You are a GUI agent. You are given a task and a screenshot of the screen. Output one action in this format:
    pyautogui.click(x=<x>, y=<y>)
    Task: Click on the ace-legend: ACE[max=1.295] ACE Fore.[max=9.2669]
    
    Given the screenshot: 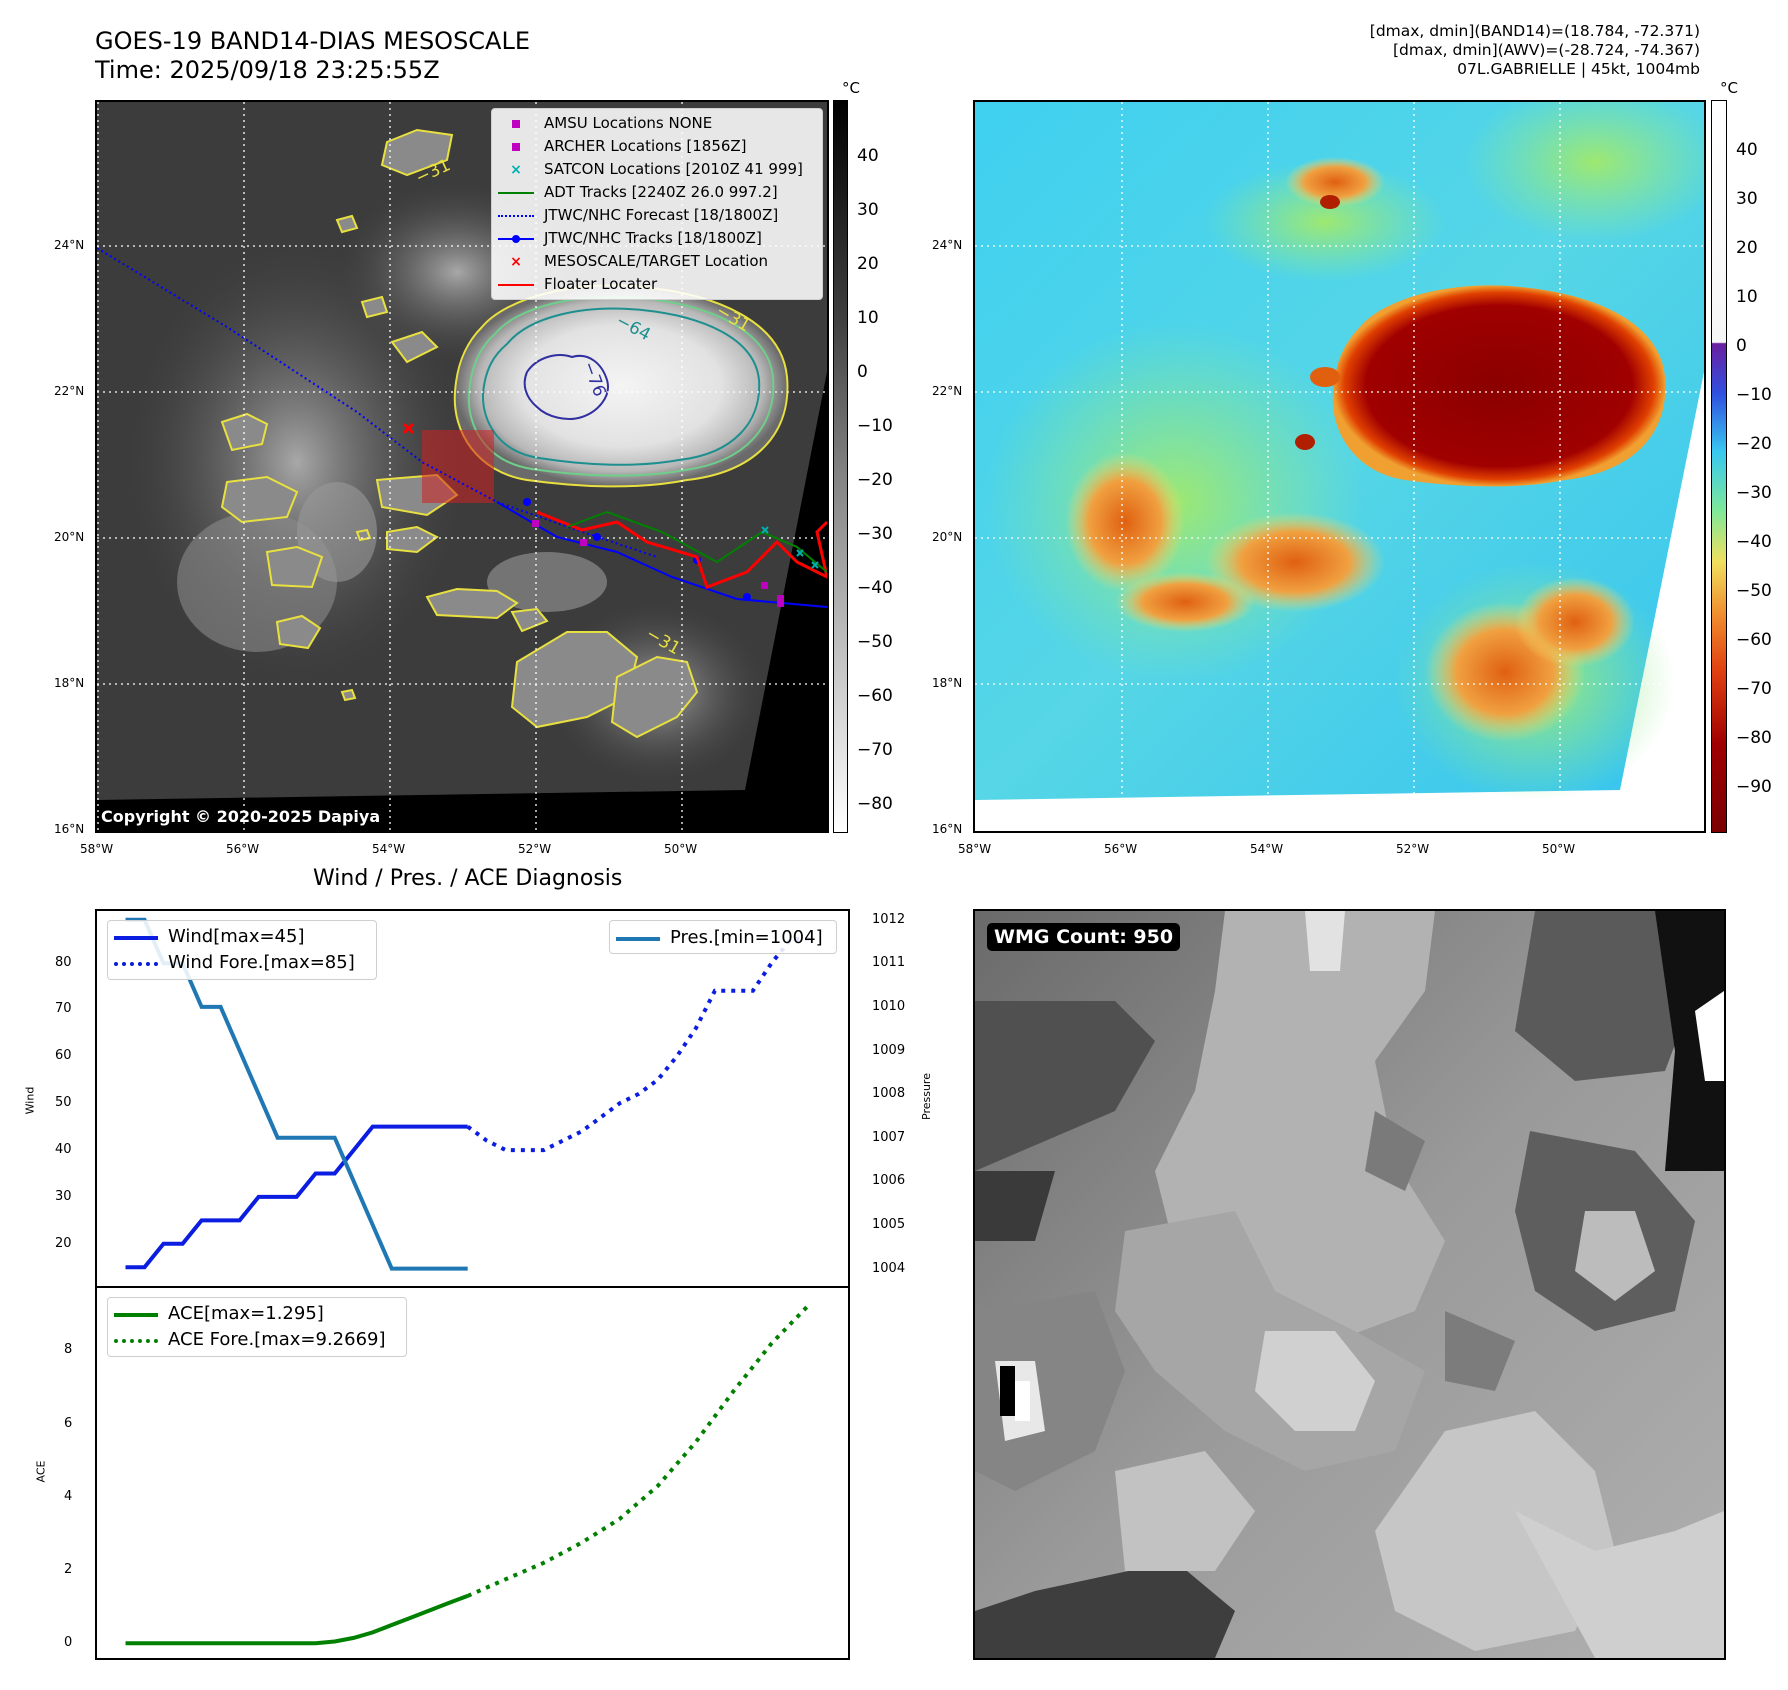 What is the action you would take?
    pyautogui.click(x=257, y=1327)
    